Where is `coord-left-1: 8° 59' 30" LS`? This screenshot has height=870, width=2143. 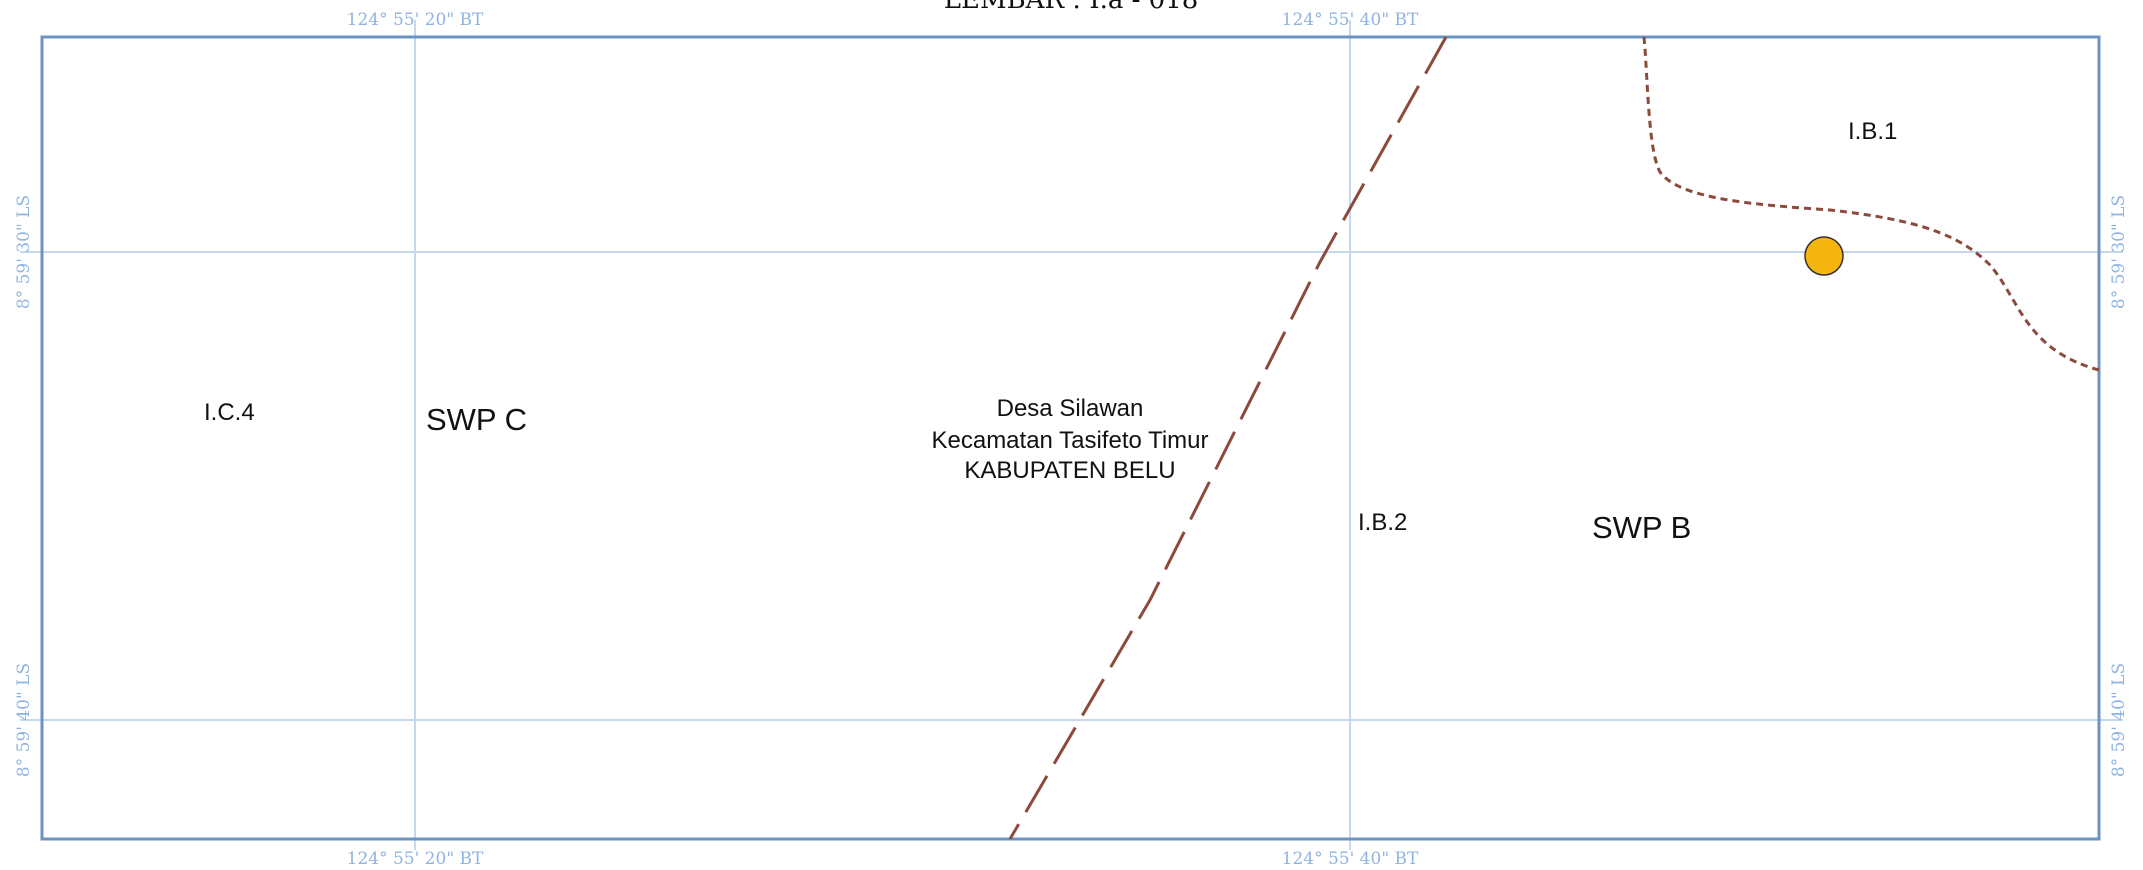 coord-left-1: 8° 59' 30" LS is located at coordinates (24, 252).